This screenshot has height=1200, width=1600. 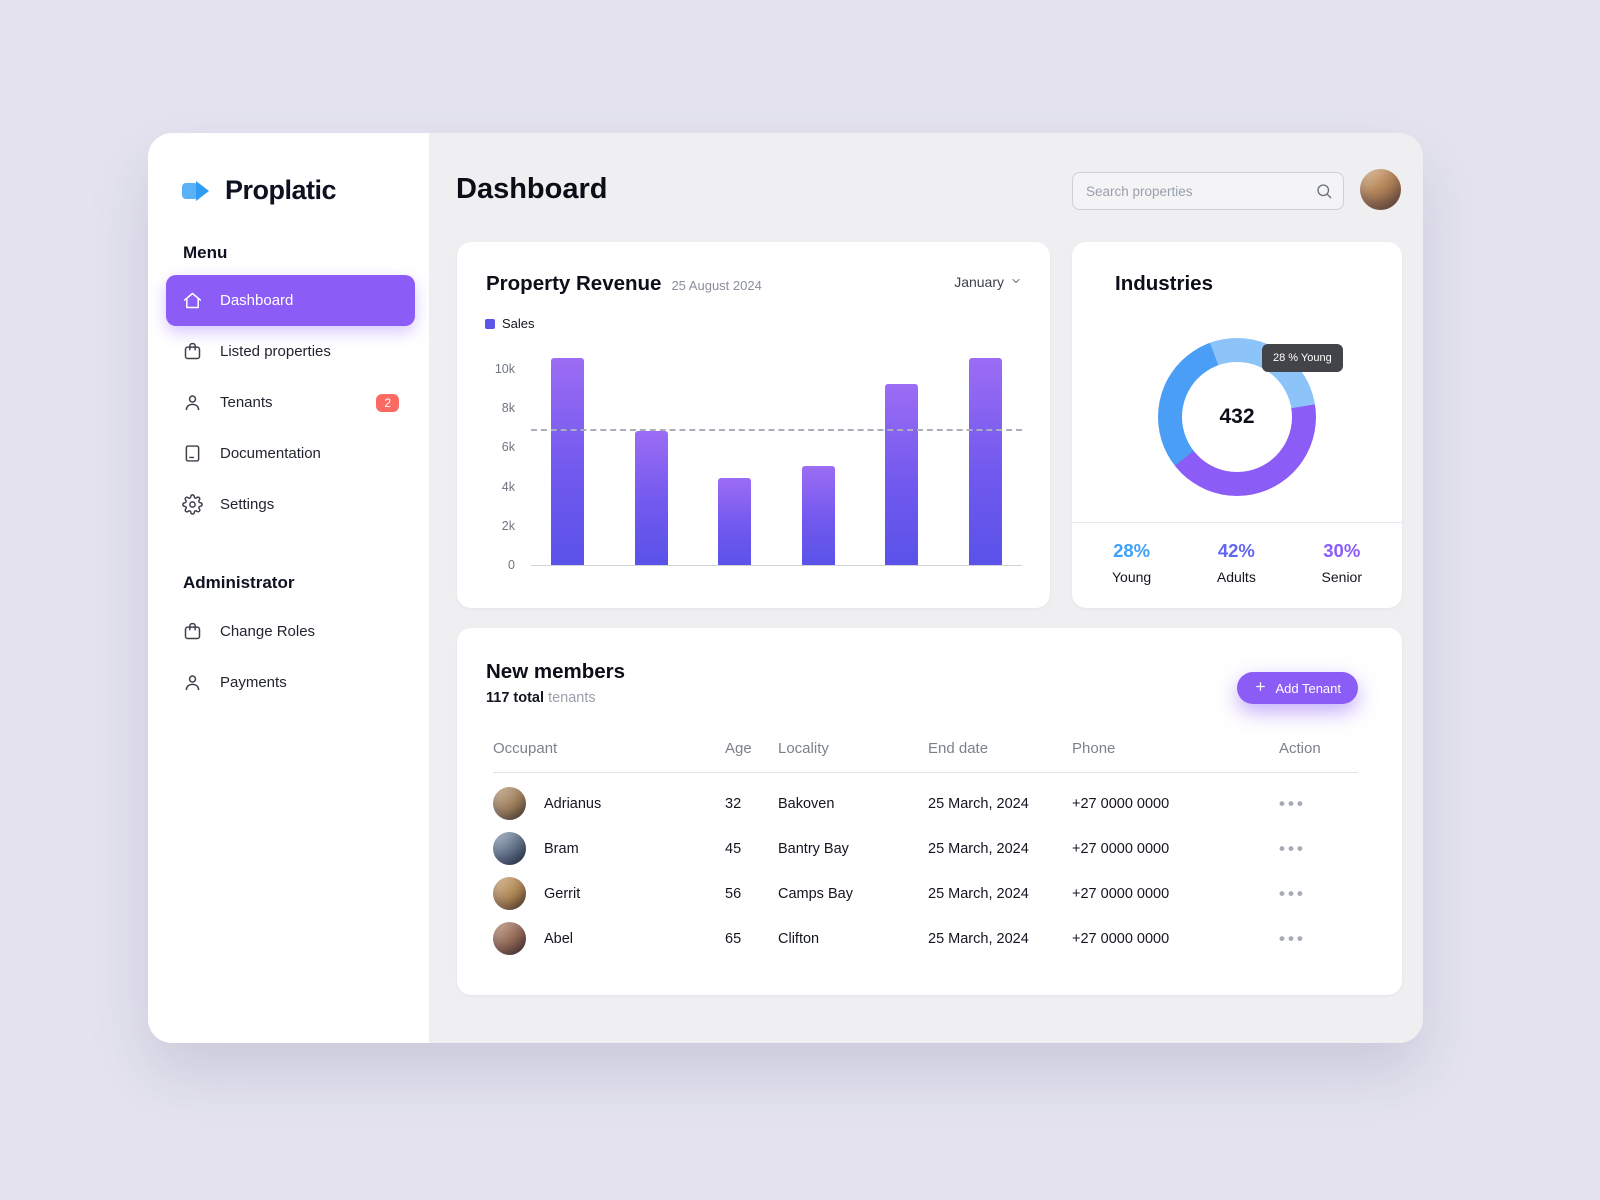 What do you see at coordinates (1236, 577) in the screenshot?
I see `stat-label: Adults` at bounding box center [1236, 577].